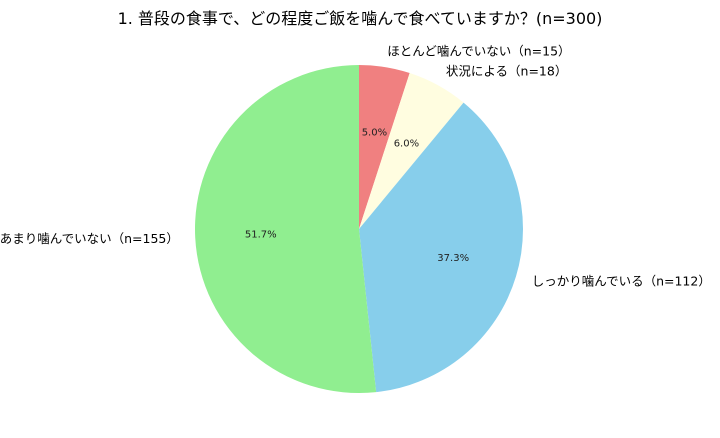 Image resolution: width=720 pixels, height=438 pixels. I want to click on slice-percent-label: 5.0%, so click(374, 132).